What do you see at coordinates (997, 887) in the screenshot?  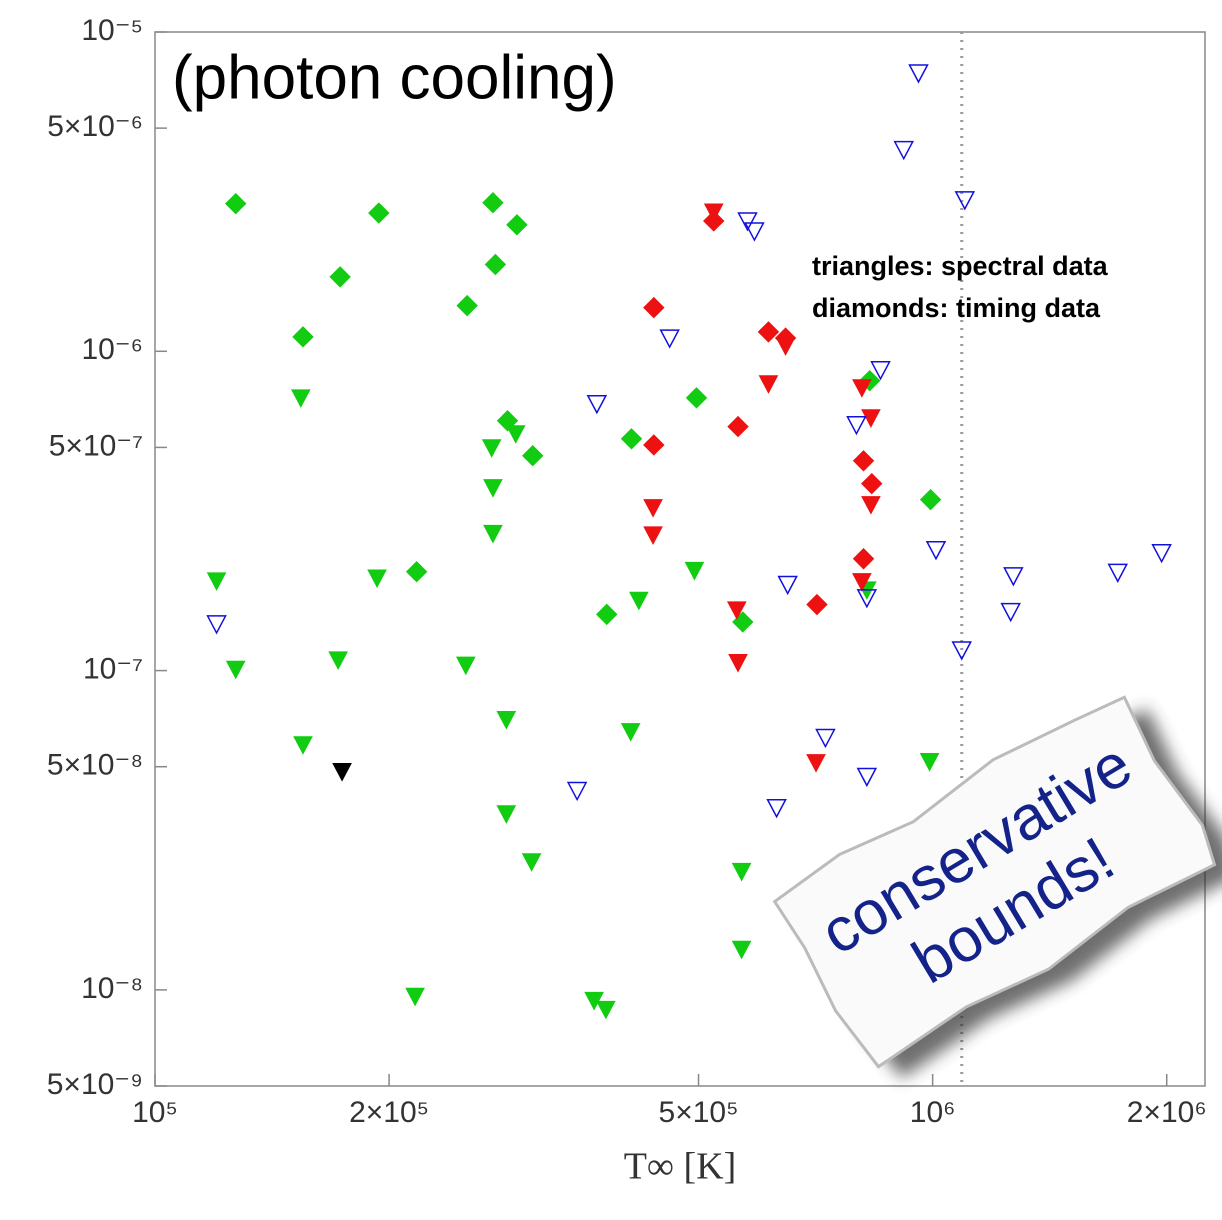 I see `sticker: conservative bounds!` at bounding box center [997, 887].